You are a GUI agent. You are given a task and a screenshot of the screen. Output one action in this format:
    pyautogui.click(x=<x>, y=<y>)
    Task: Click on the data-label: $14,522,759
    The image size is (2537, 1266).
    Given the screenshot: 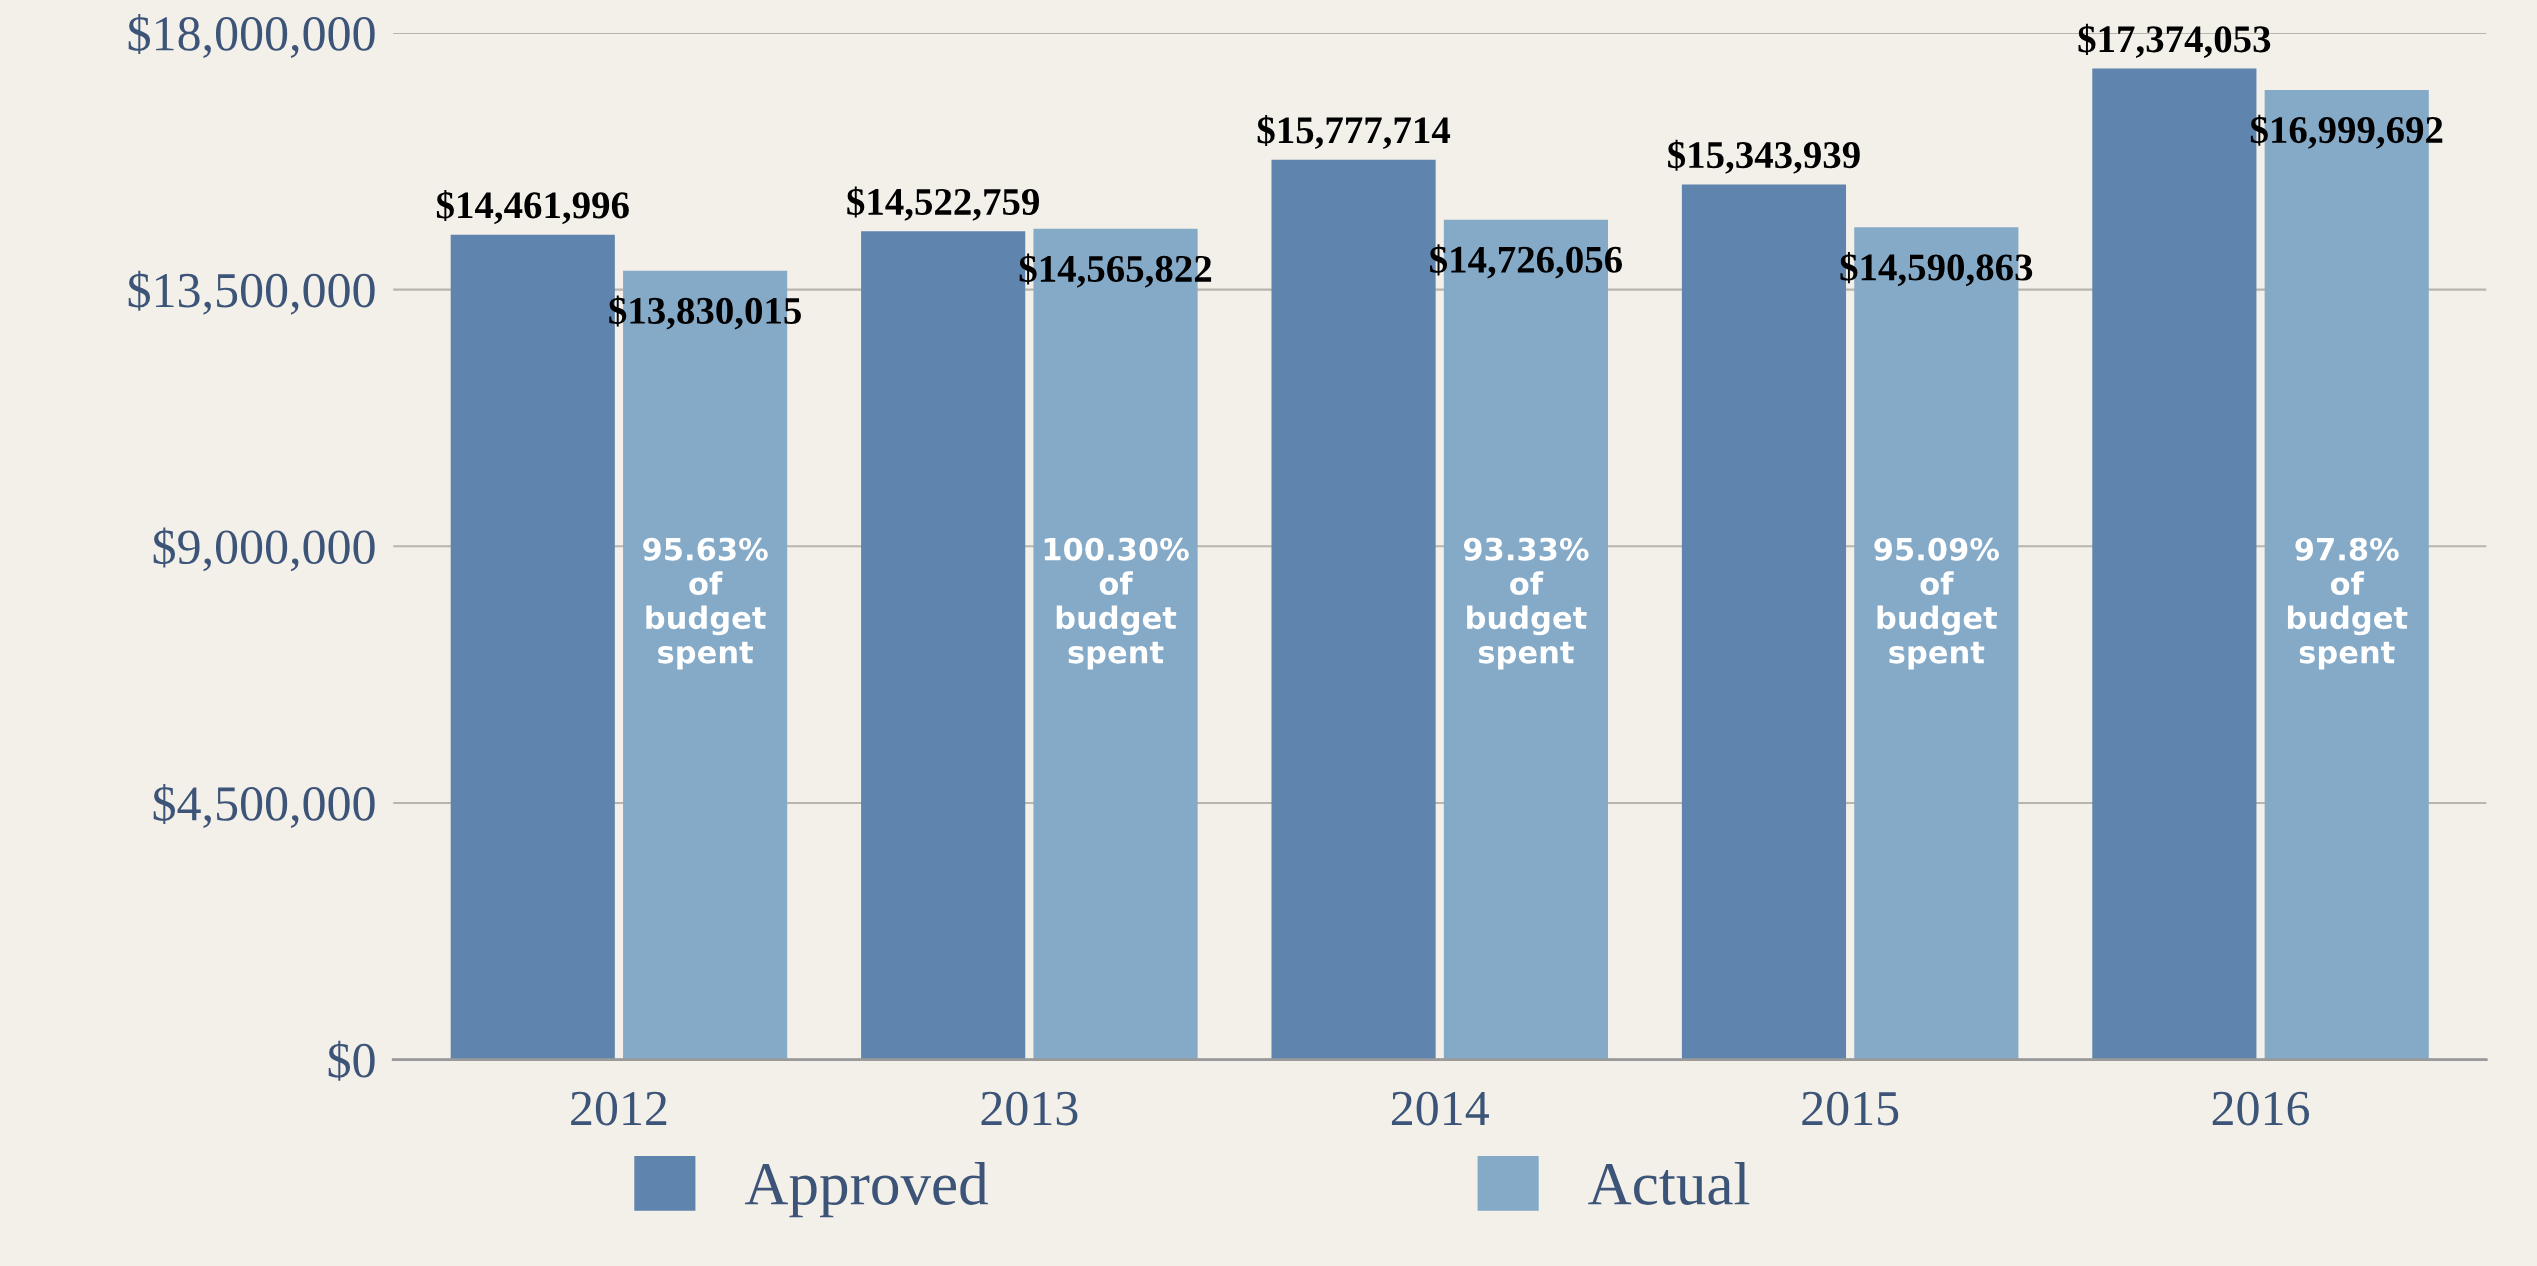 What is the action you would take?
    pyautogui.click(x=943, y=203)
    